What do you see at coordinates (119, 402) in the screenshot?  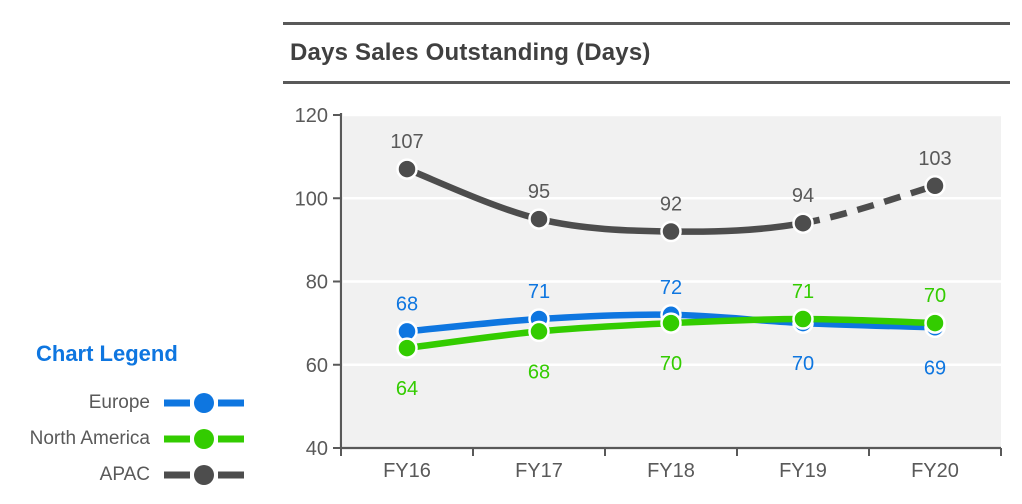 I see `legend-item-label: Europe` at bounding box center [119, 402].